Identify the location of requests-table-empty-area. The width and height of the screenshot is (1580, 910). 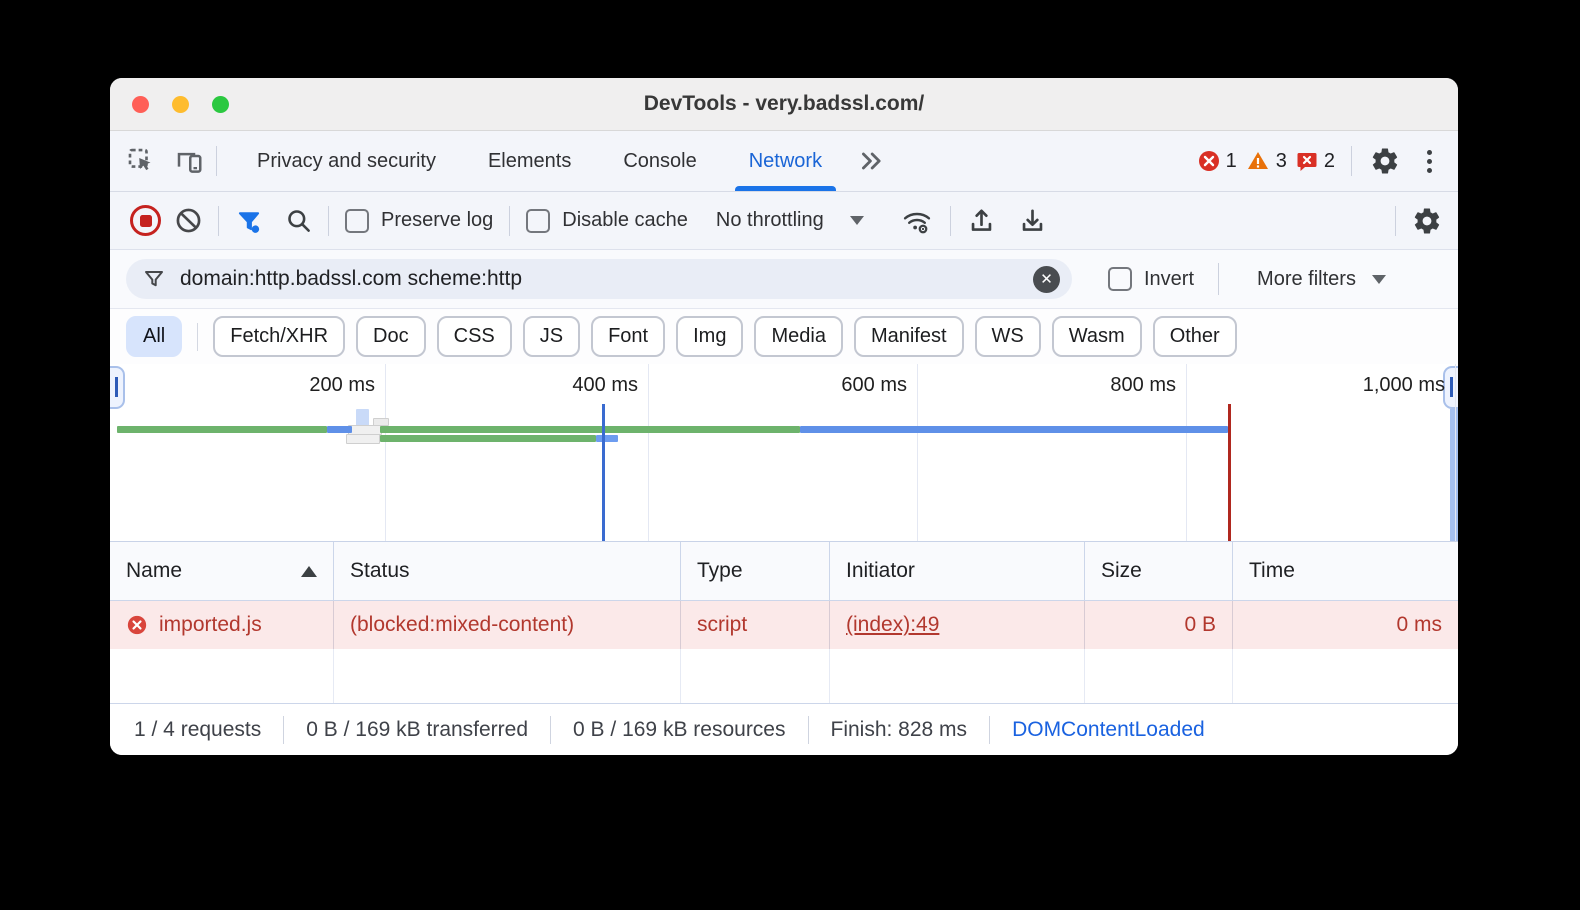
(784, 676).